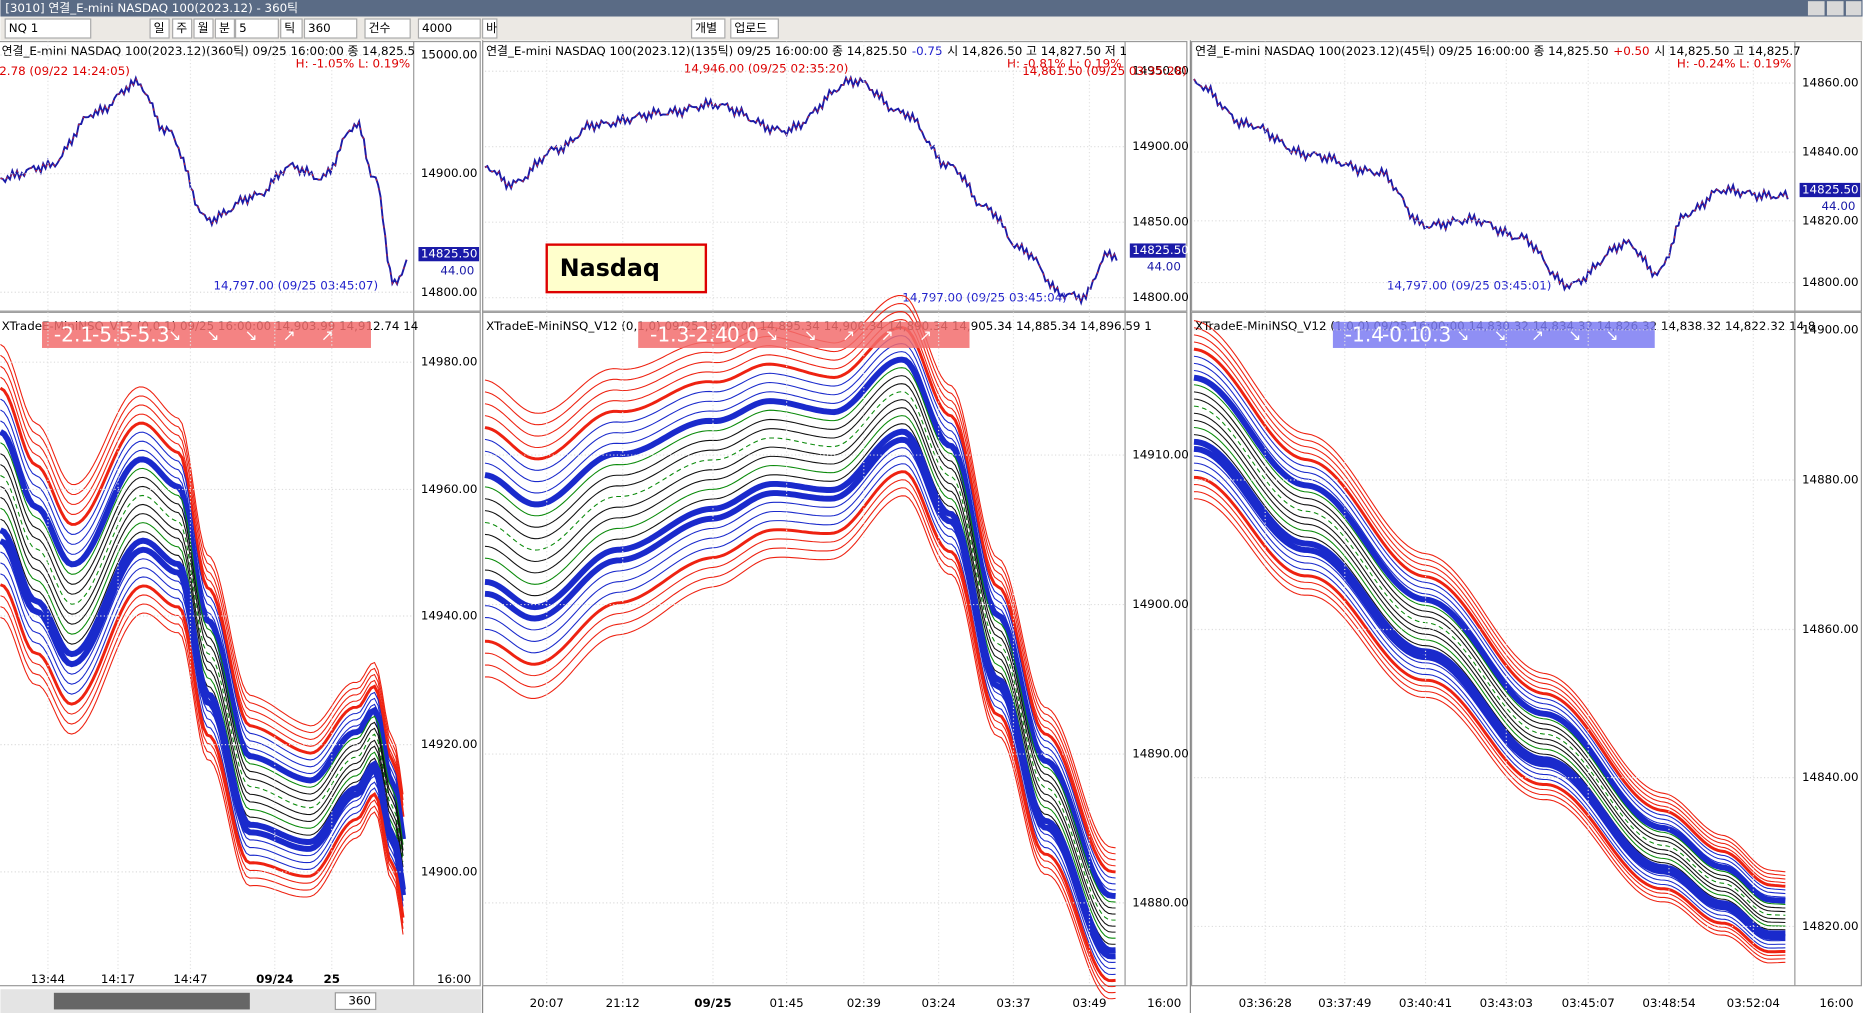  Describe the element at coordinates (835, 176) in the screenshot. I see `price-pane` at that location.